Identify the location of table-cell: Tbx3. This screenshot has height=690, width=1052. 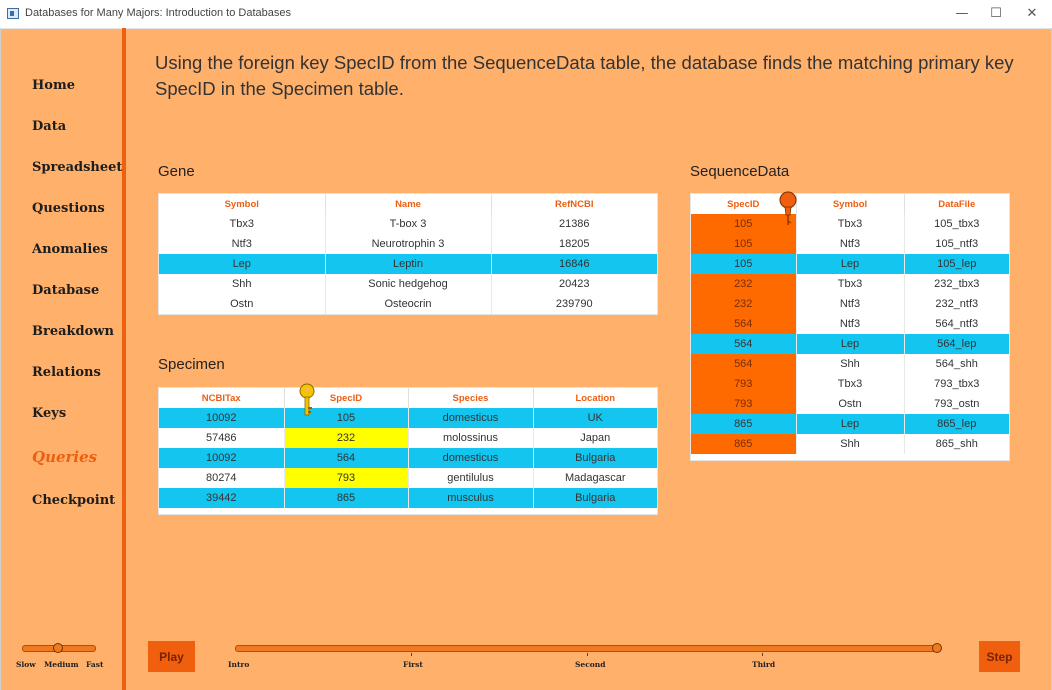
(850, 384).